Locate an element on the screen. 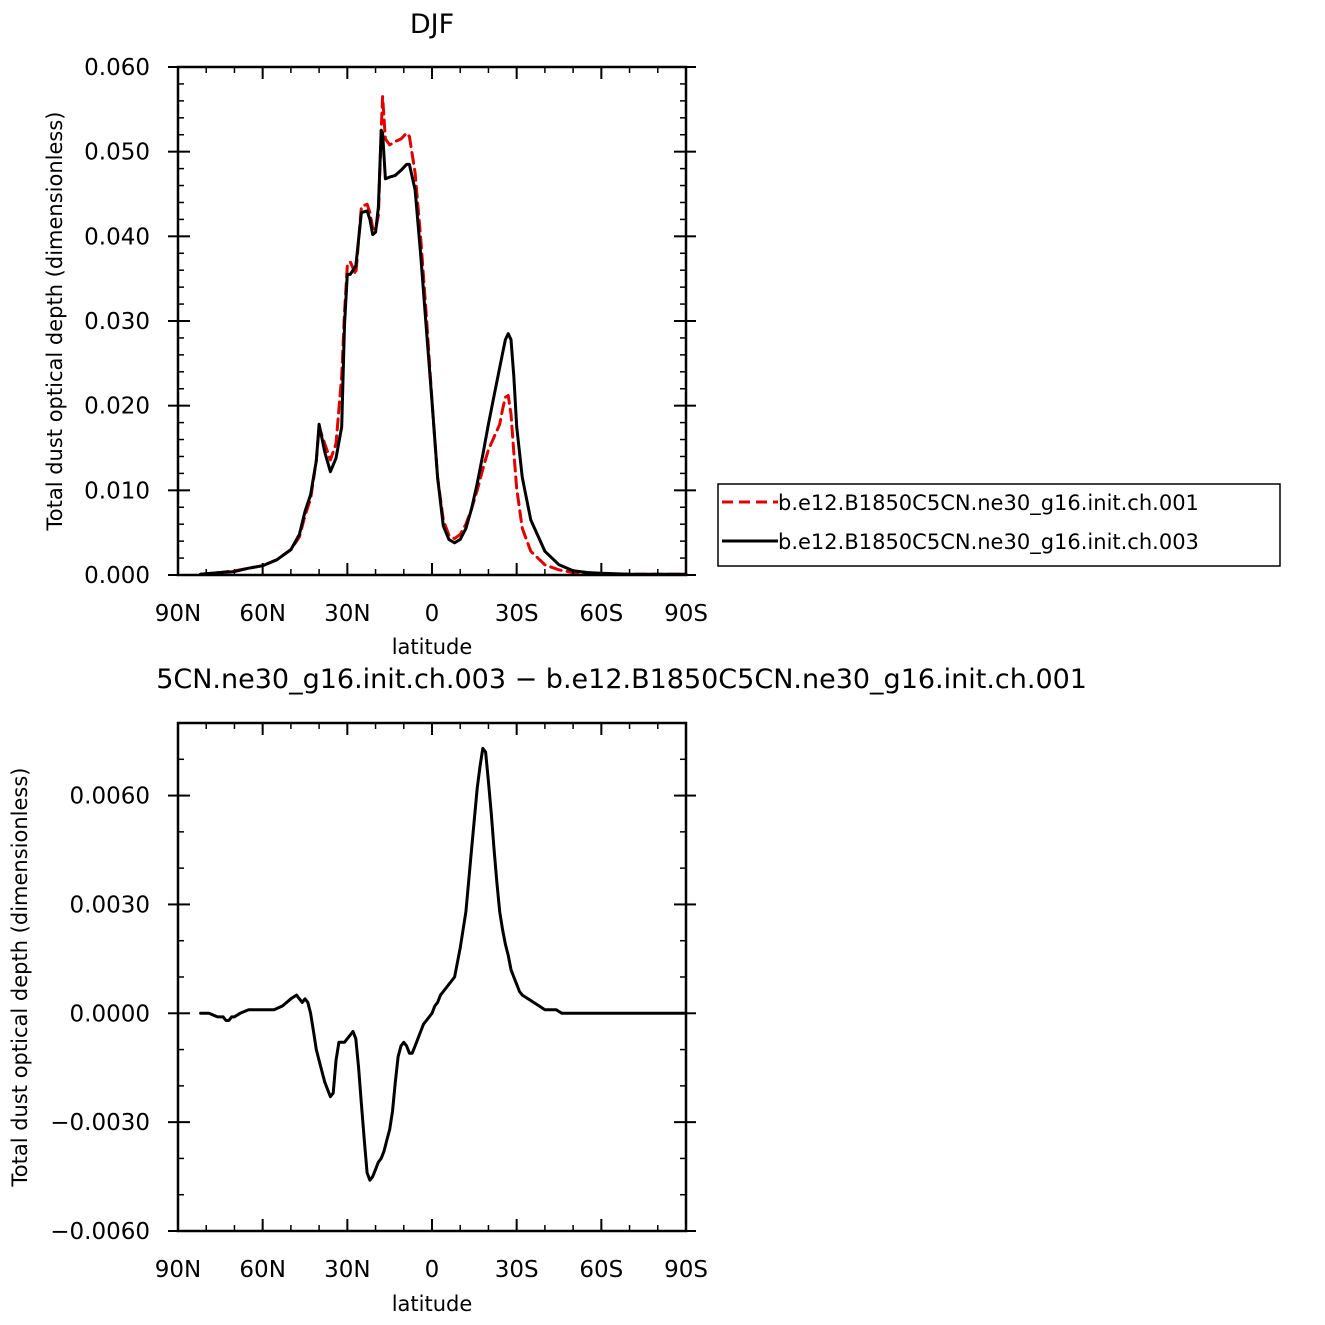 This screenshot has height=1325, width=1325. bottom-y-tick-label: 0.0000 is located at coordinates (110, 1014).